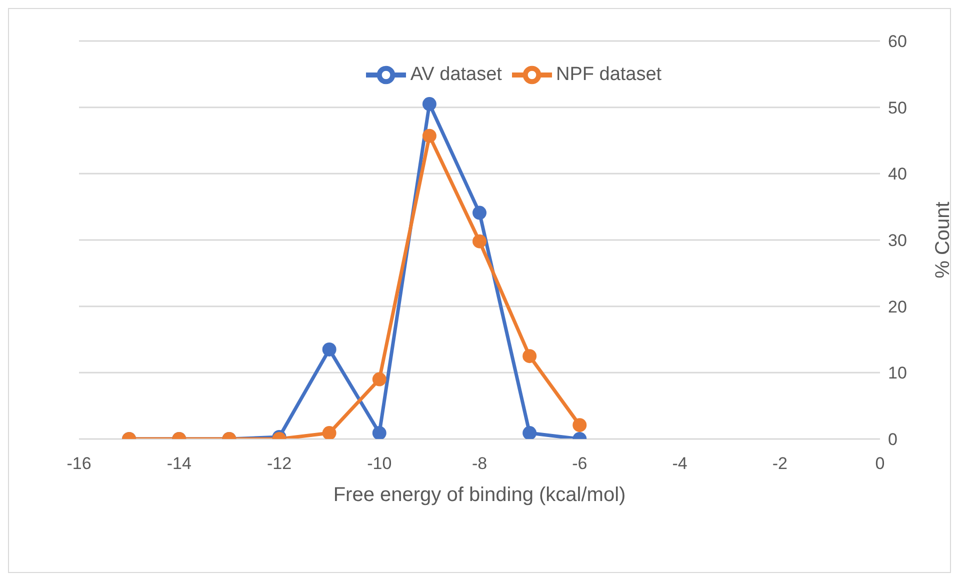 The width and height of the screenshot is (959, 581). I want to click on x-tick-label: -14, so click(179, 464).